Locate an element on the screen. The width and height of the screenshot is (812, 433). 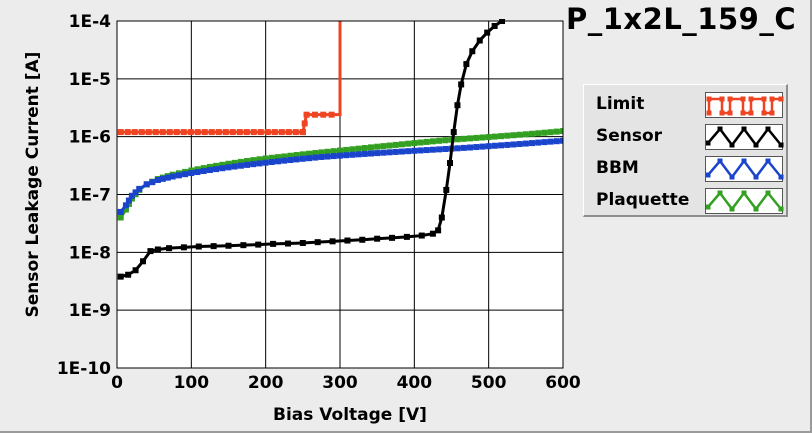
x-axis-ticks: 0 100 200 300 400 500 600 is located at coordinates (346, 383).